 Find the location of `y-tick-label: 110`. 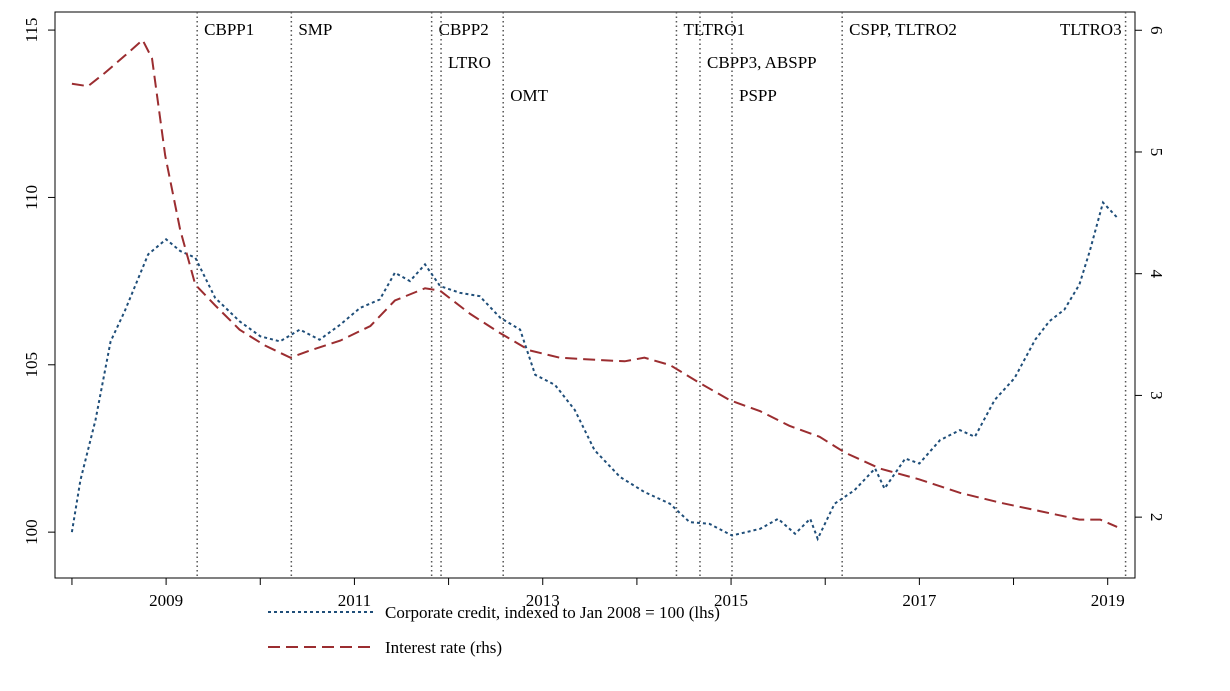

y-tick-label: 110 is located at coordinates (31, 197).